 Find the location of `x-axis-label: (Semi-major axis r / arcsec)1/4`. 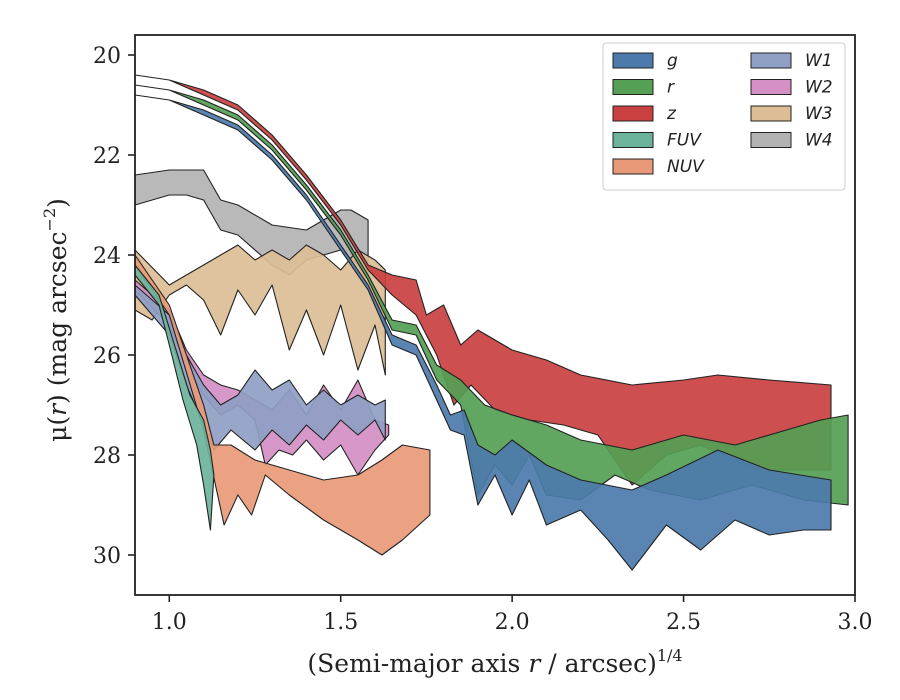

x-axis-label: (Semi-major axis r / arcsec)1/4 is located at coordinates (494, 662).